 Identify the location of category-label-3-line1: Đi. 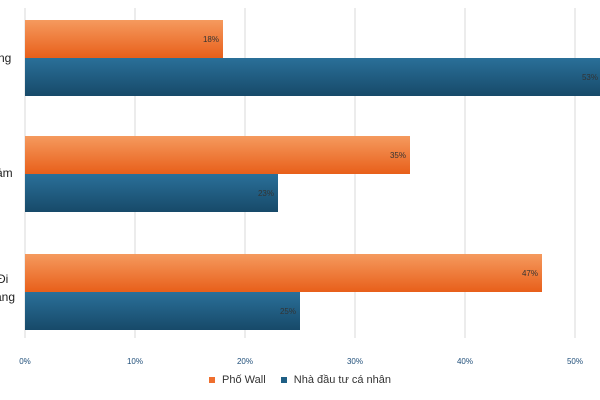
(4, 279).